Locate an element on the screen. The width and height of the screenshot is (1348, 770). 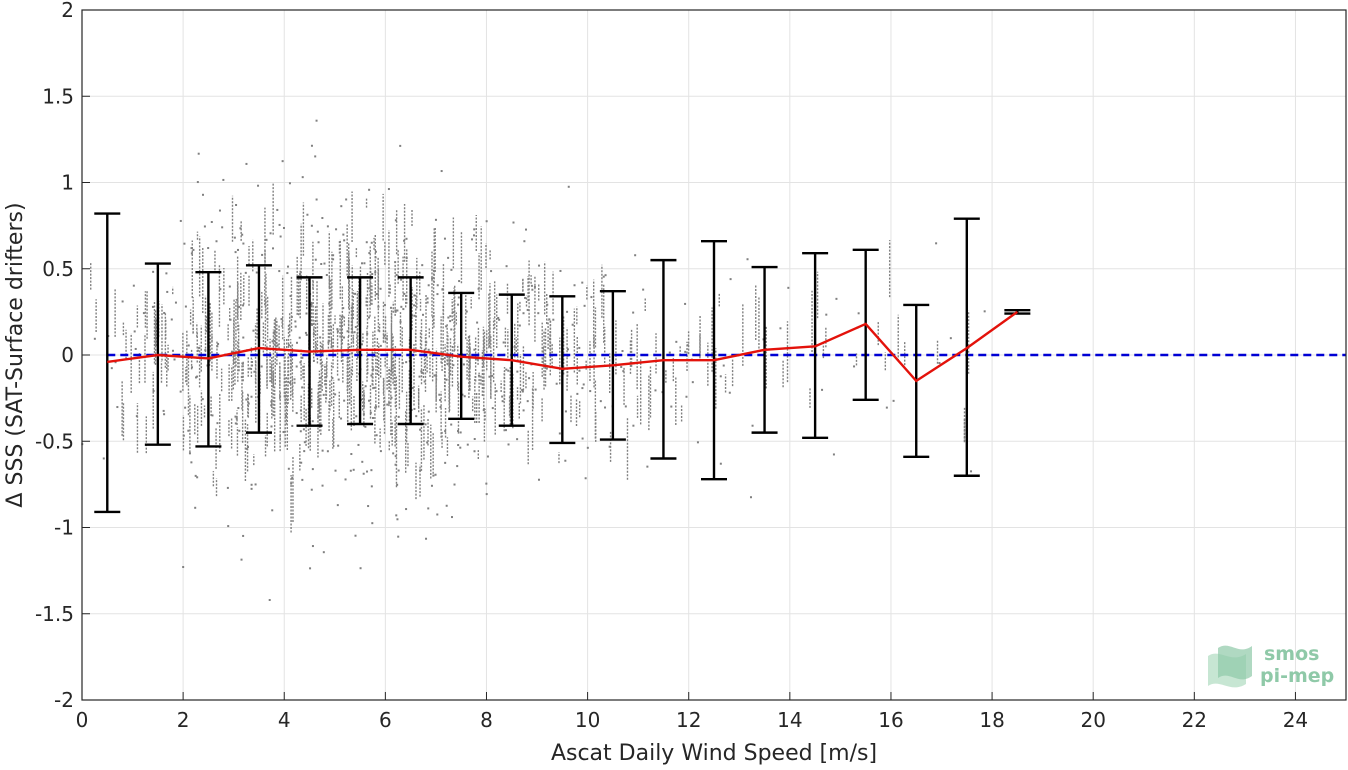
x-tick-label: 20 is located at coordinates (1092, 720).